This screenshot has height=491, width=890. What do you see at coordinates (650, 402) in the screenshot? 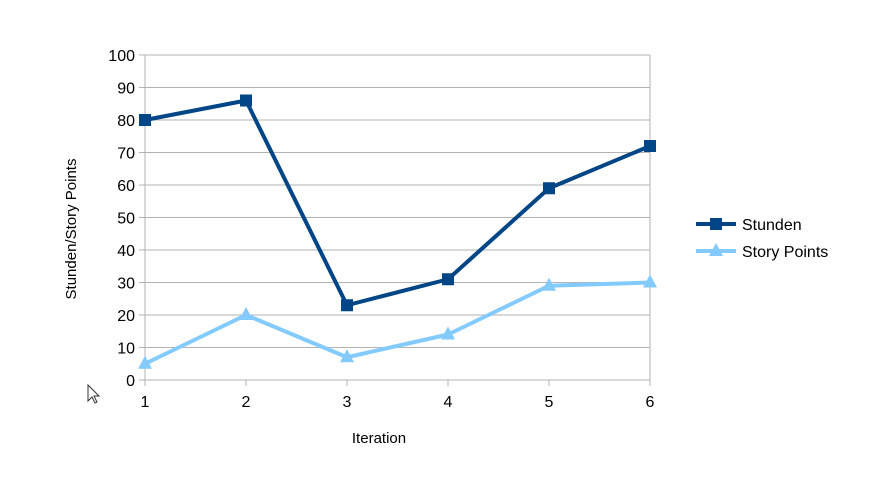
I see `x-tick-label: 6` at bounding box center [650, 402].